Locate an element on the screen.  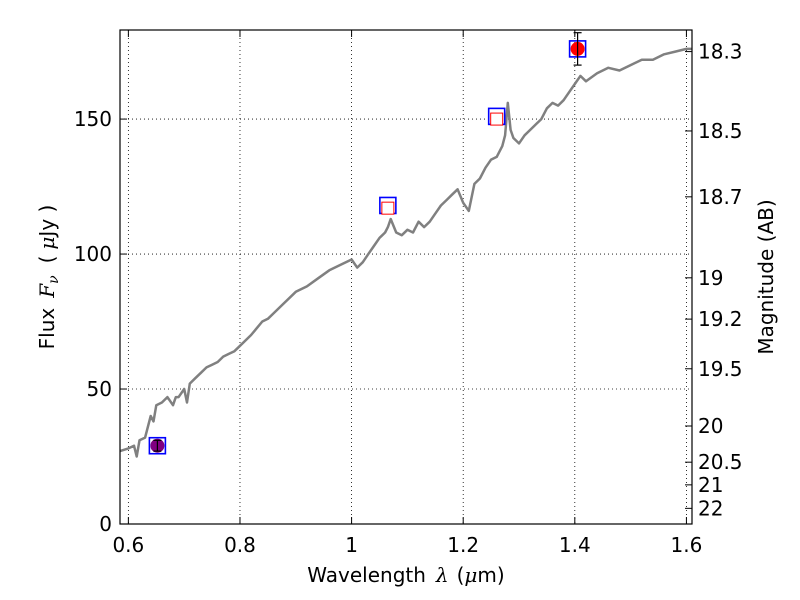
x-axis-label-unit-rest: m) is located at coordinates (490, 575).